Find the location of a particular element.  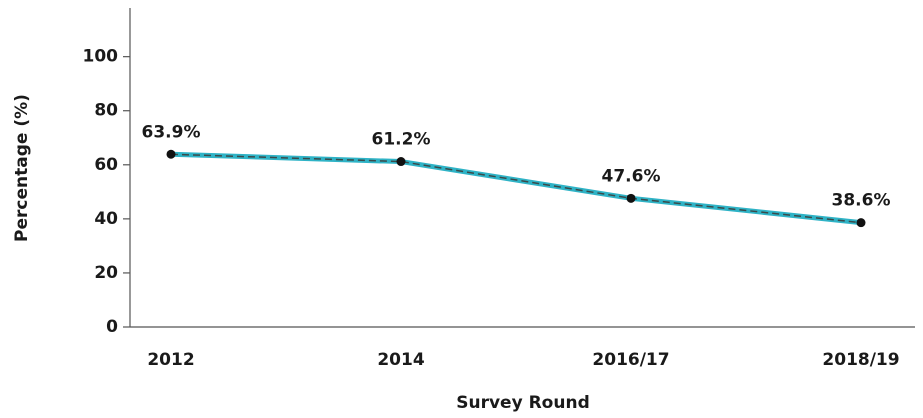

y-tick-label: 0 is located at coordinates (112, 327).